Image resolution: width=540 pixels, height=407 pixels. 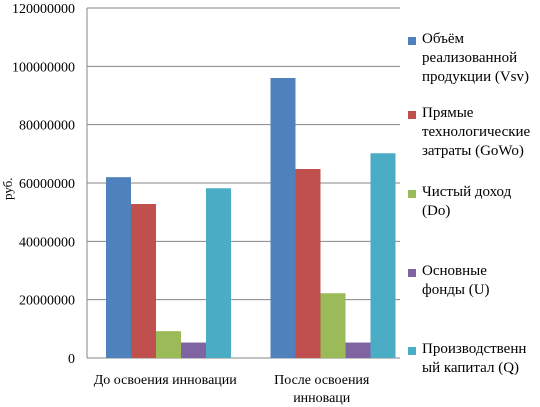 I want to click on y-tick-label: 20000000, so click(x=47, y=301).